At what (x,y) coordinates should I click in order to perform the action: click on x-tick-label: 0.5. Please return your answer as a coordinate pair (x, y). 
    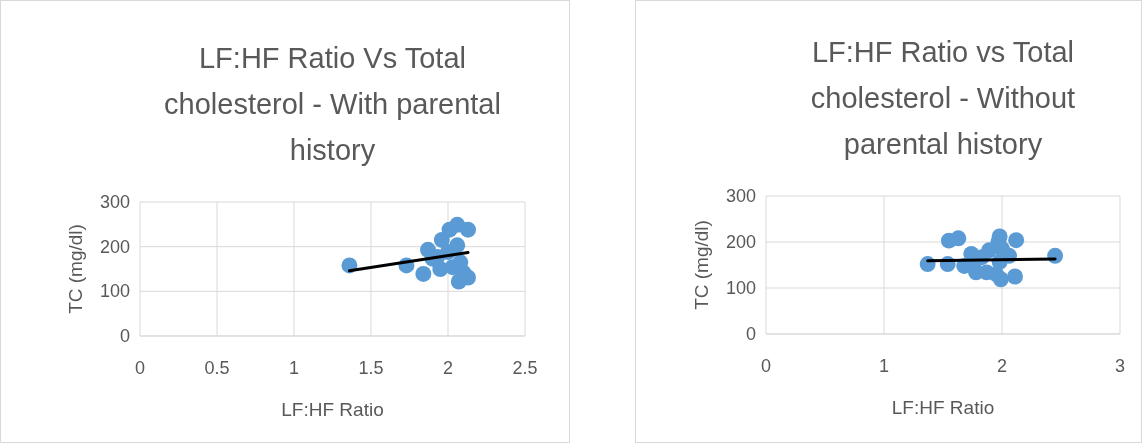
    Looking at the image, I should click on (217, 368).